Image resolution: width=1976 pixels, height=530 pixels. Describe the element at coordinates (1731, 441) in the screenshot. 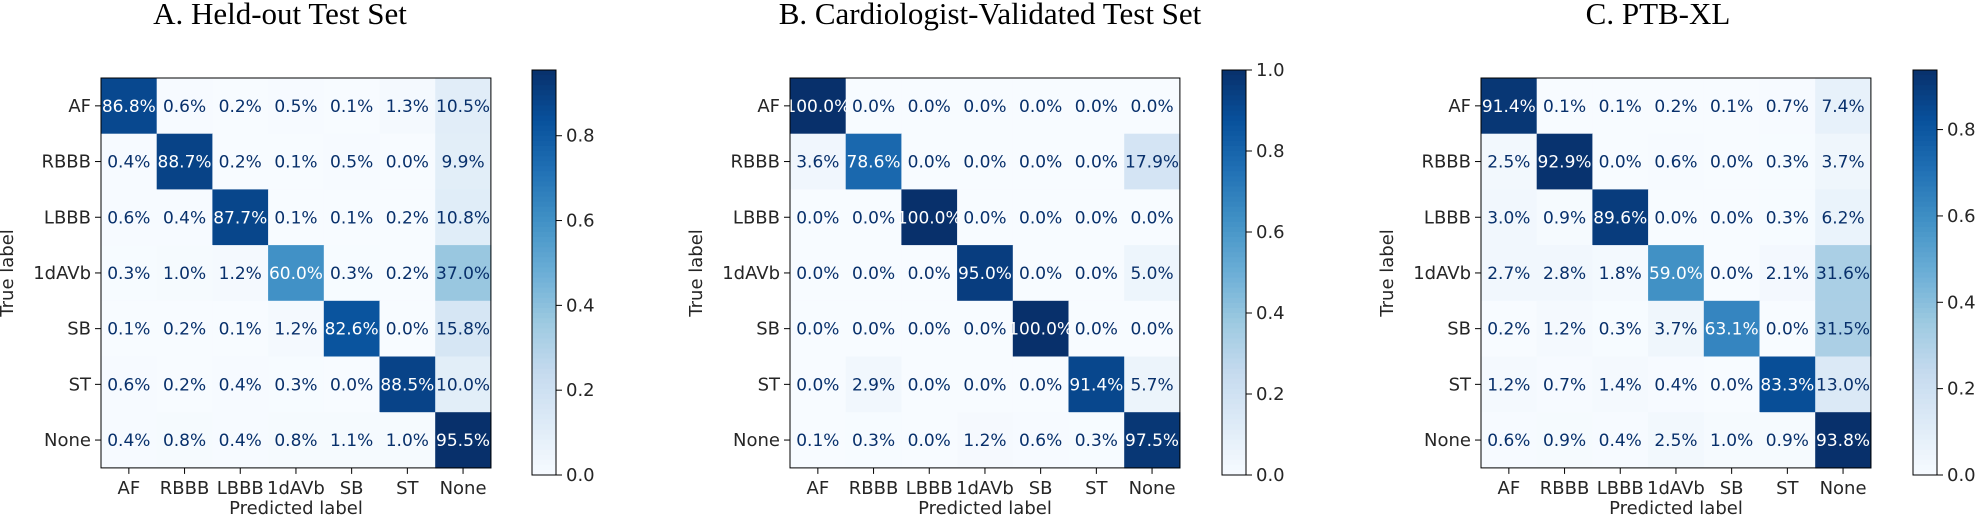

I see `cell-label: 1.0%` at that location.